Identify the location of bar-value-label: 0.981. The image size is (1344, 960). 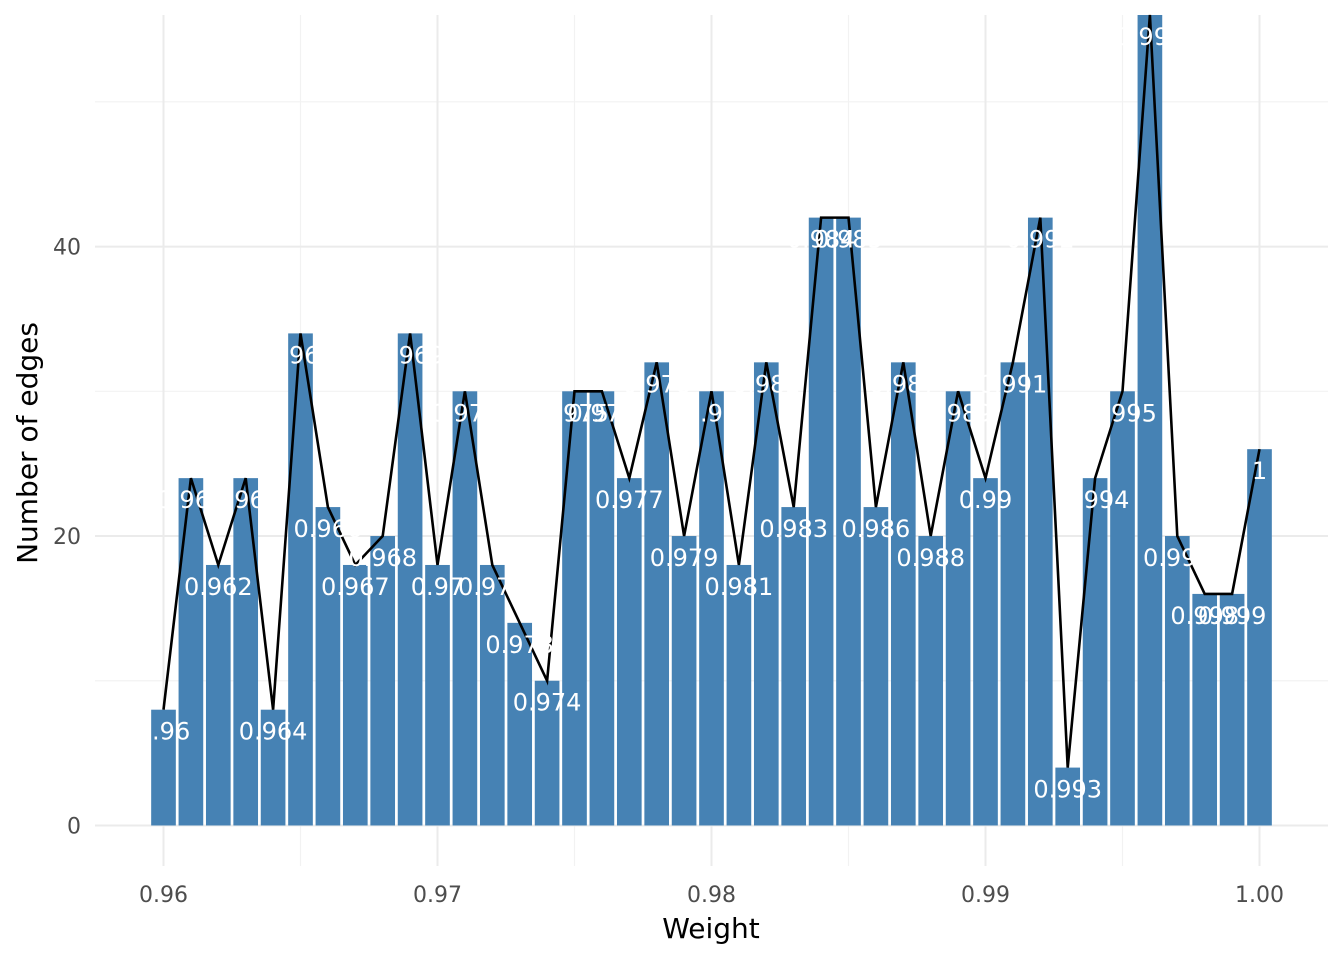
(739, 587).